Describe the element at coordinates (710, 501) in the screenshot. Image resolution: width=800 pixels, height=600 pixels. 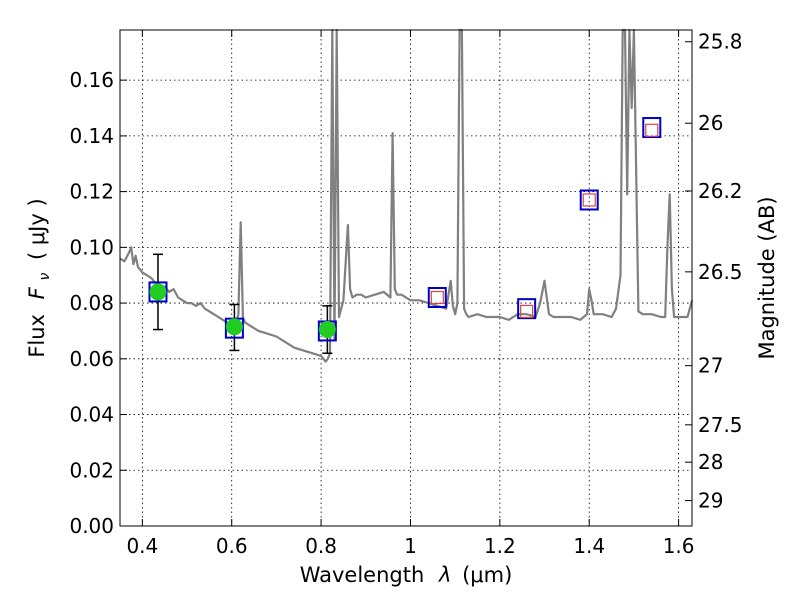
I see `y2-tick-label: 29` at that location.